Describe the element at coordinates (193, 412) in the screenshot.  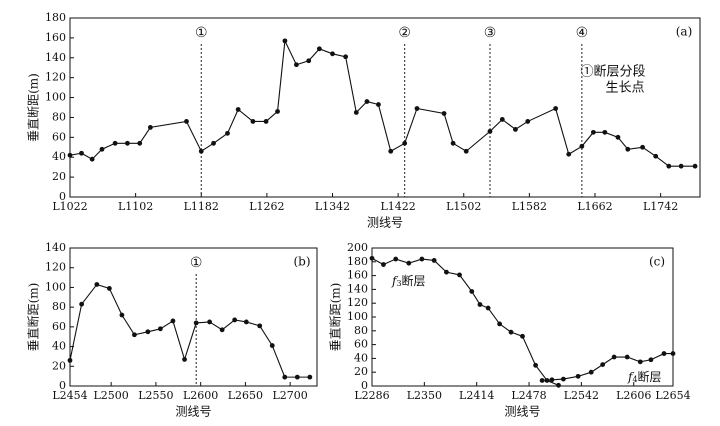
I see `x-axis-title: 测线号` at that location.